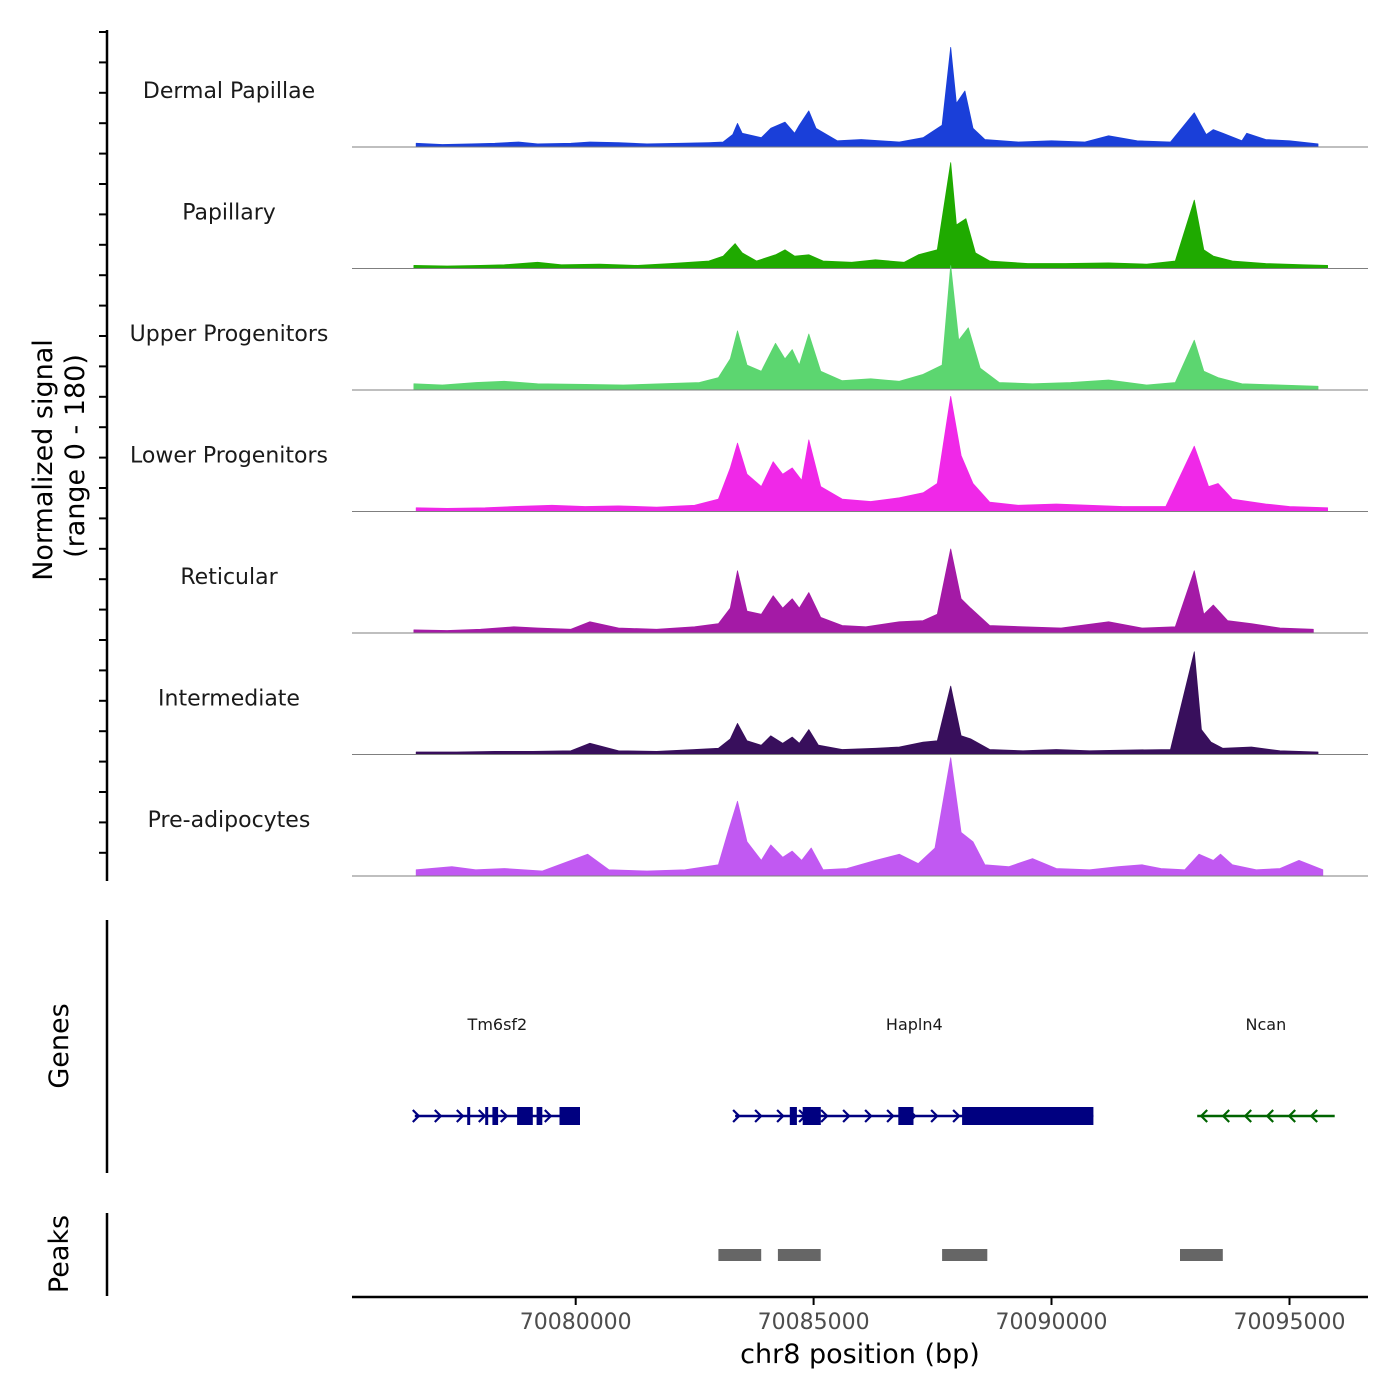 Image resolution: width=1400 pixels, height=1400 pixels. What do you see at coordinates (1290, 1322) in the screenshot?
I see `x-tick-label: 70095000` at bounding box center [1290, 1322].